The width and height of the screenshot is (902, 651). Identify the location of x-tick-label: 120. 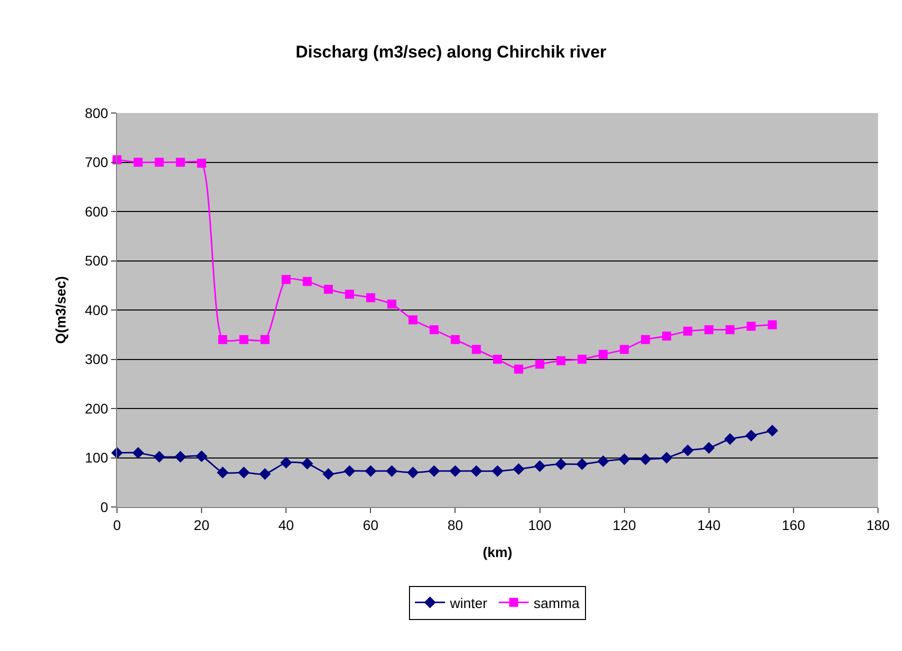
(624, 524).